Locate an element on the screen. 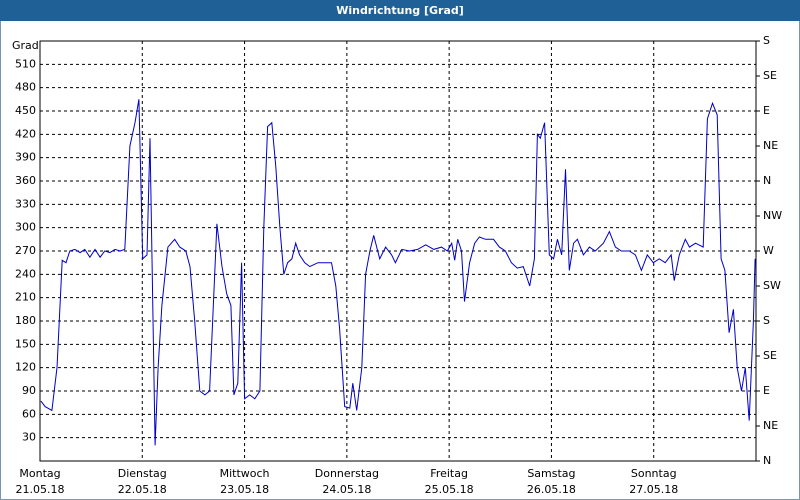 The height and width of the screenshot is (500, 800). y2-tick-label: NW is located at coordinates (772, 215).